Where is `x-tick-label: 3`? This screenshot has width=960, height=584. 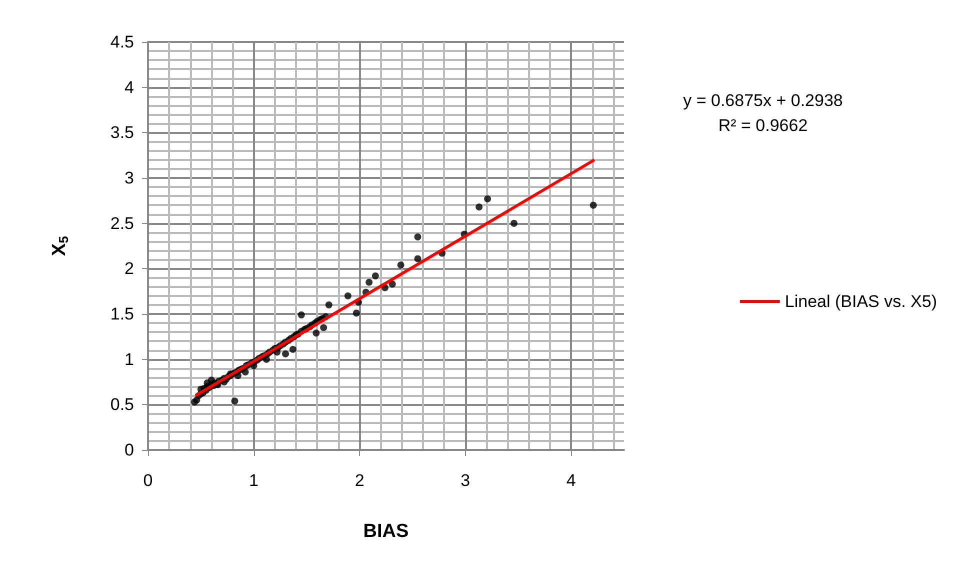
x-tick-label: 3 is located at coordinates (465, 480).